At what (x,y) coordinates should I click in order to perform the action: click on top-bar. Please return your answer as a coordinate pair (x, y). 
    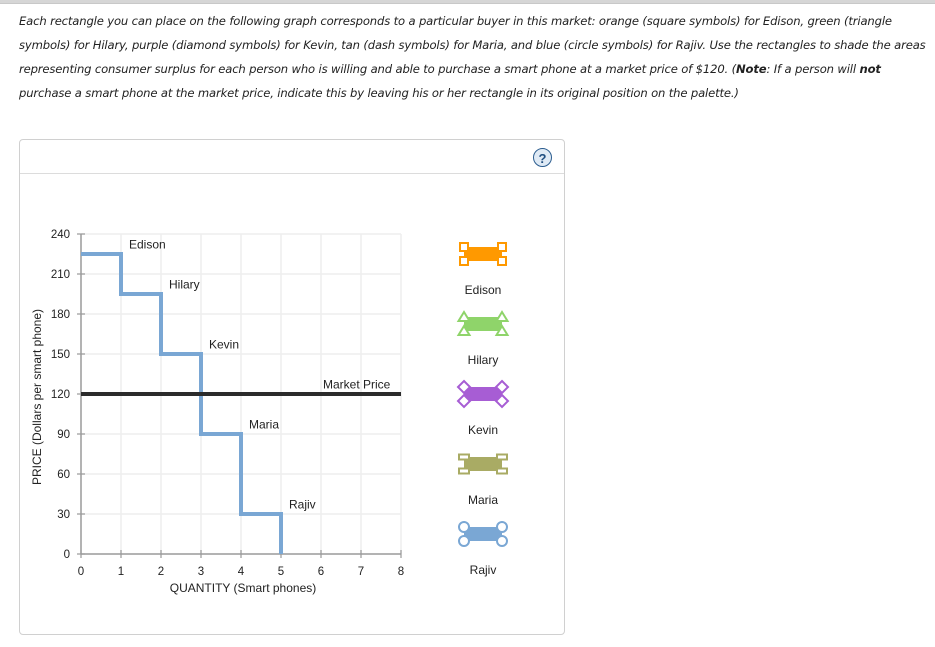
    Looking at the image, I should click on (467, 2).